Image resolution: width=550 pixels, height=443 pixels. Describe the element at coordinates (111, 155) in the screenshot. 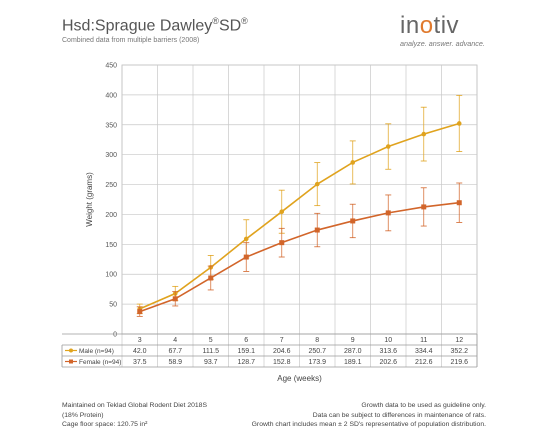

I see `y-tick-label: 300` at that location.